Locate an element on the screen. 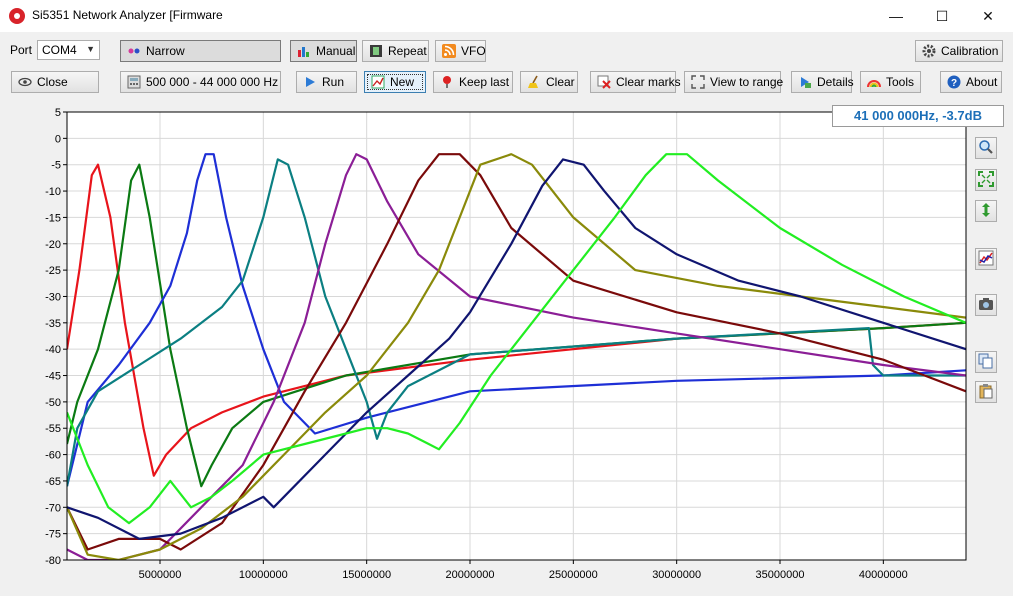 Image resolution: width=1013 pixels, height=596 pixels. gear-icon is located at coordinates (929, 51).